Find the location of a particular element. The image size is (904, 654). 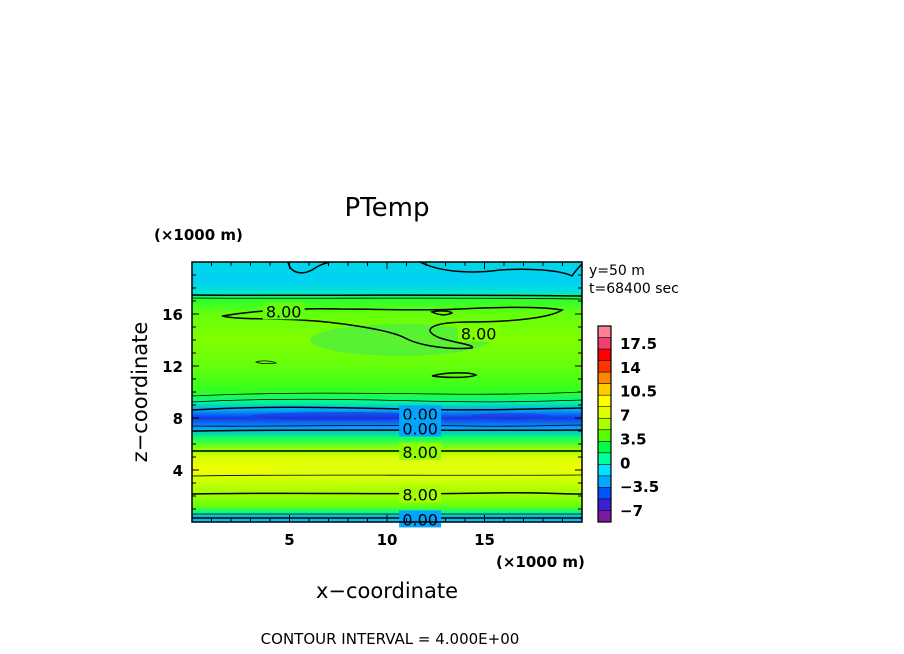

y-tick-label: 12 is located at coordinates (172, 367).